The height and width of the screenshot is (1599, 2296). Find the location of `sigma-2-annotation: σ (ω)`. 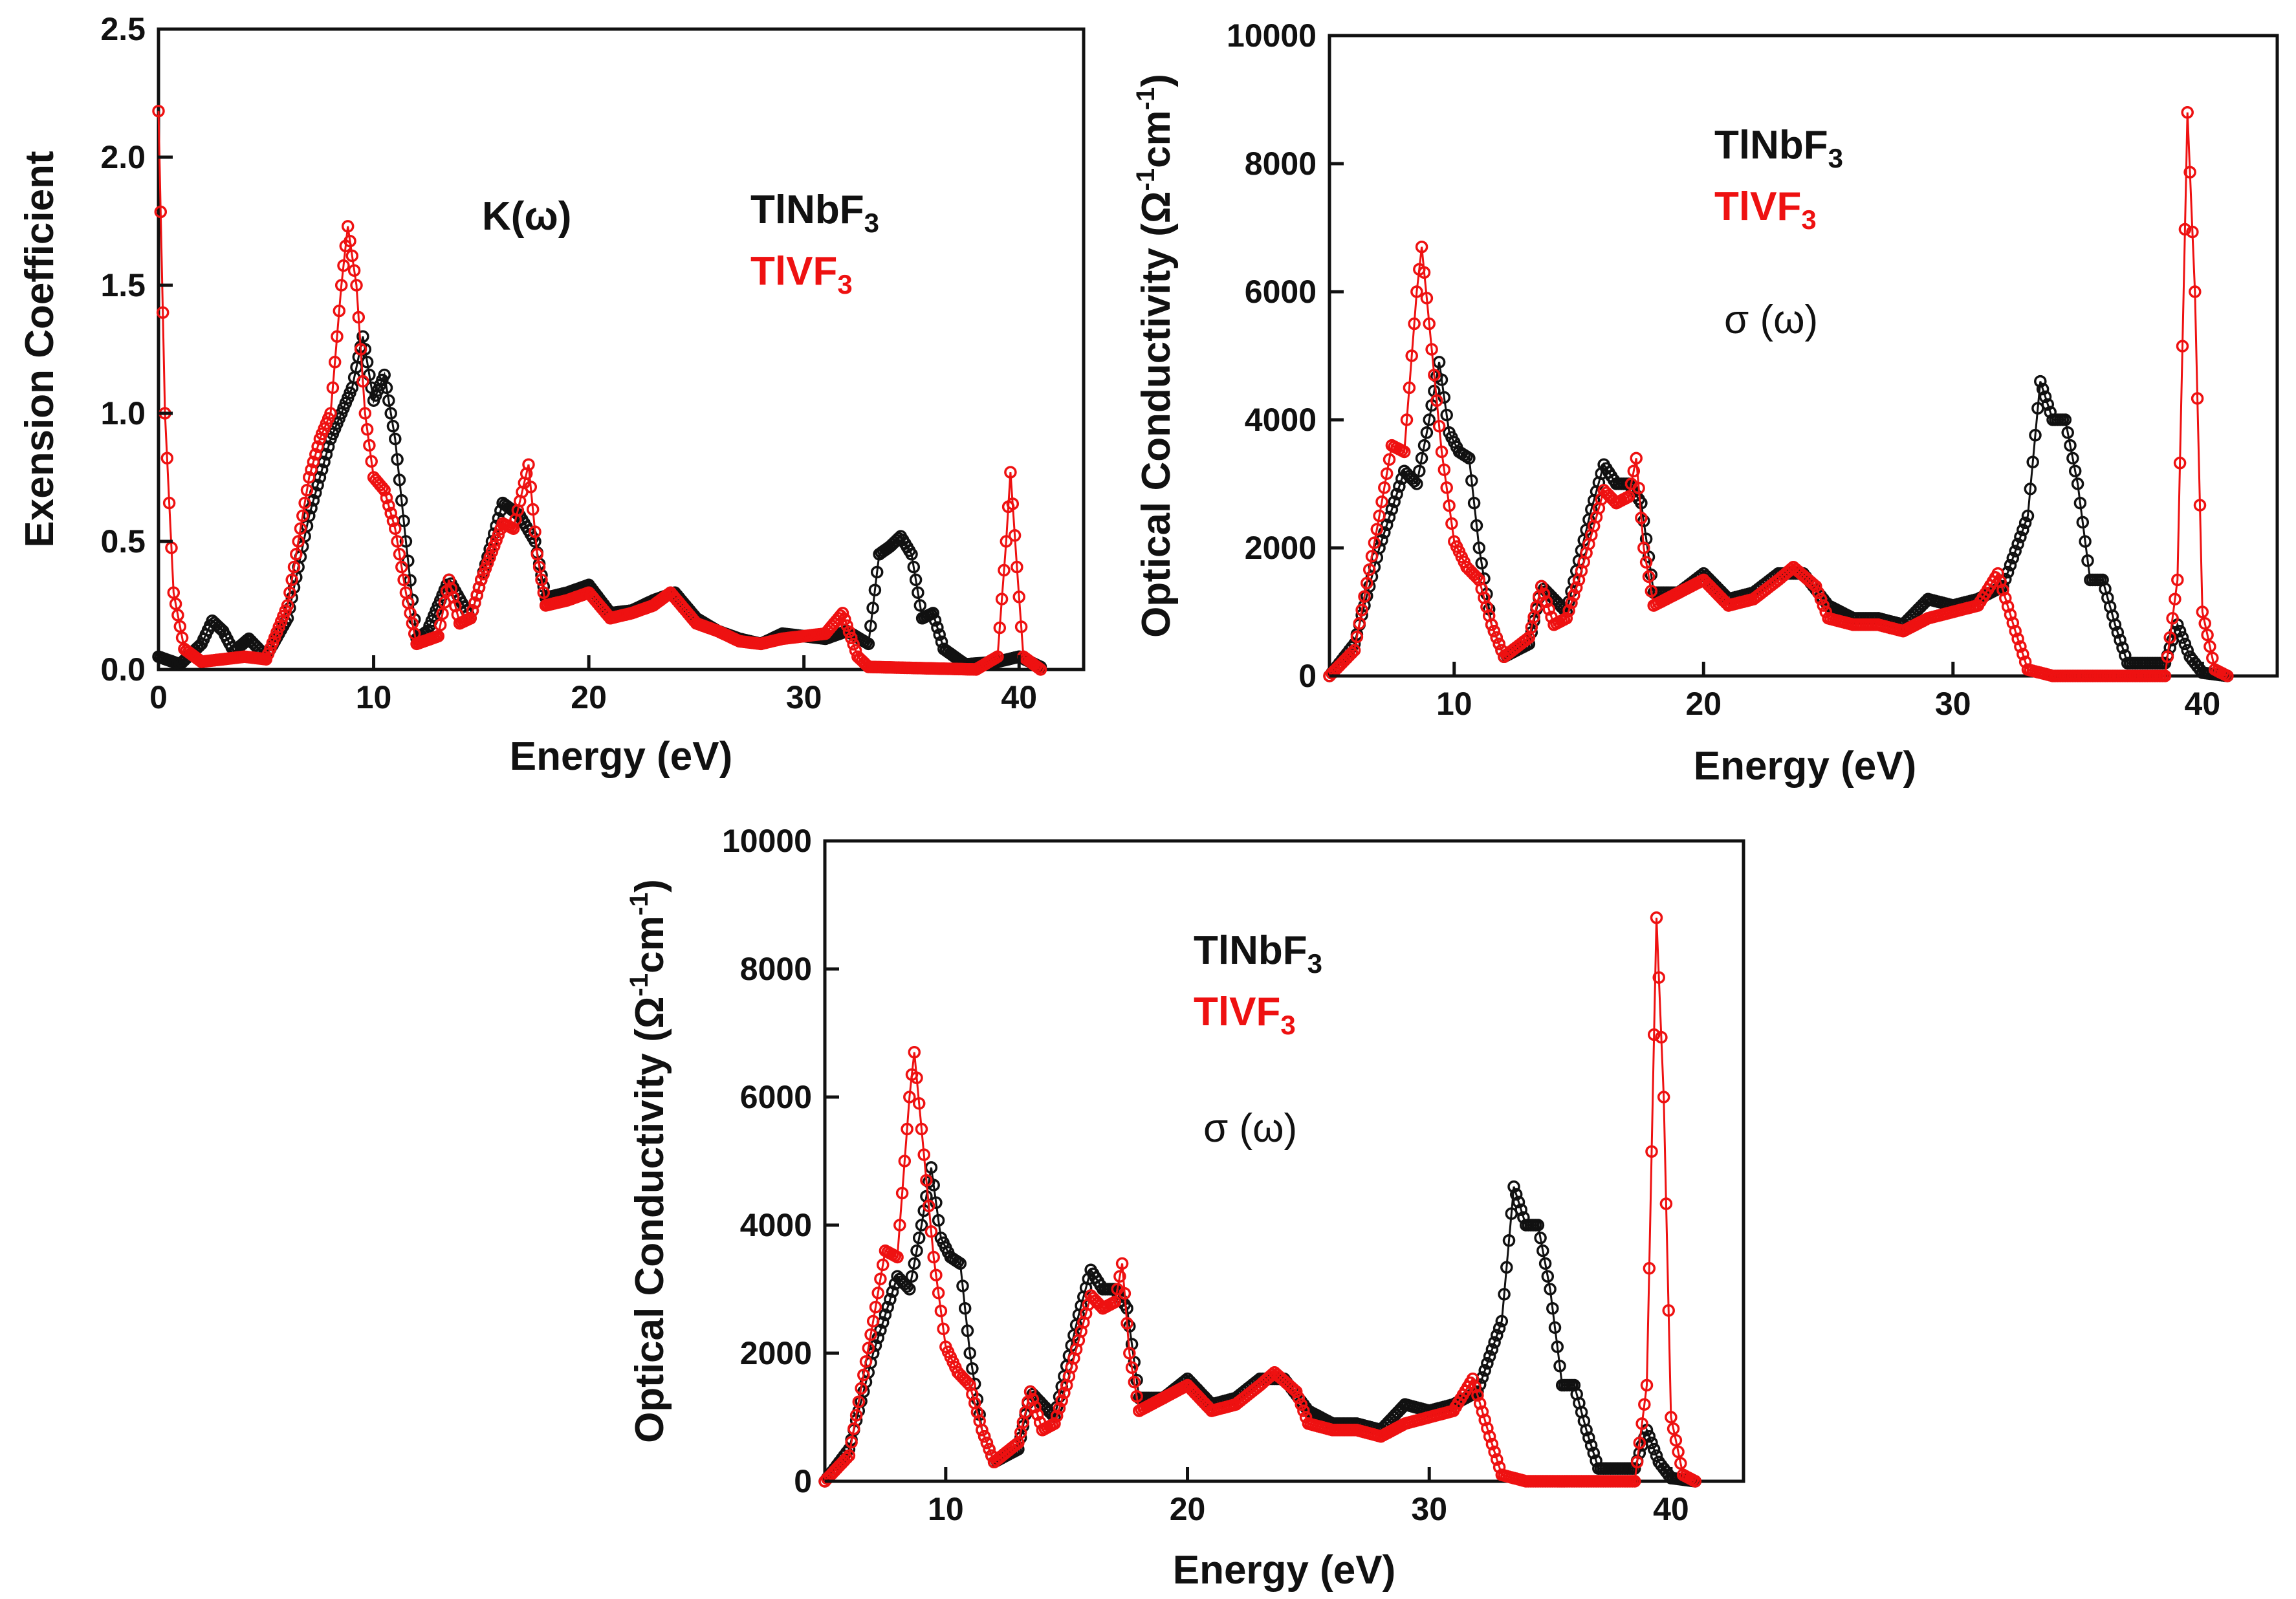

sigma-2-annotation: σ (ω) is located at coordinates (1250, 1128).